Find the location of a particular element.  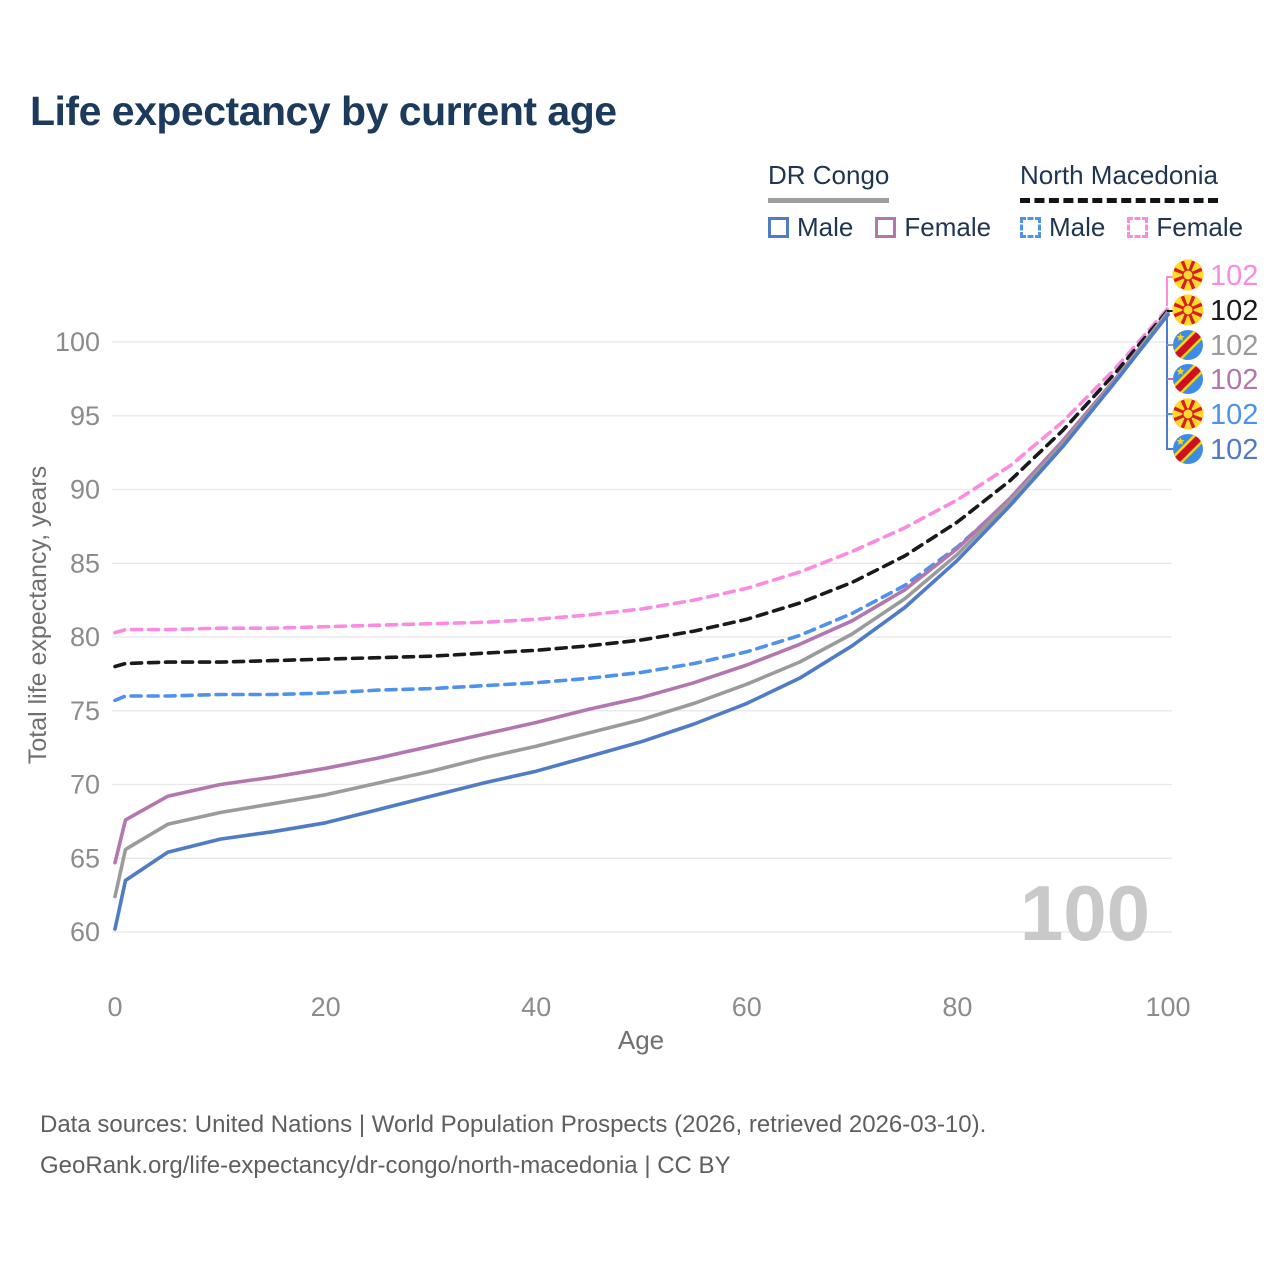

y-tick-label-60: 60 is located at coordinates (85, 932).